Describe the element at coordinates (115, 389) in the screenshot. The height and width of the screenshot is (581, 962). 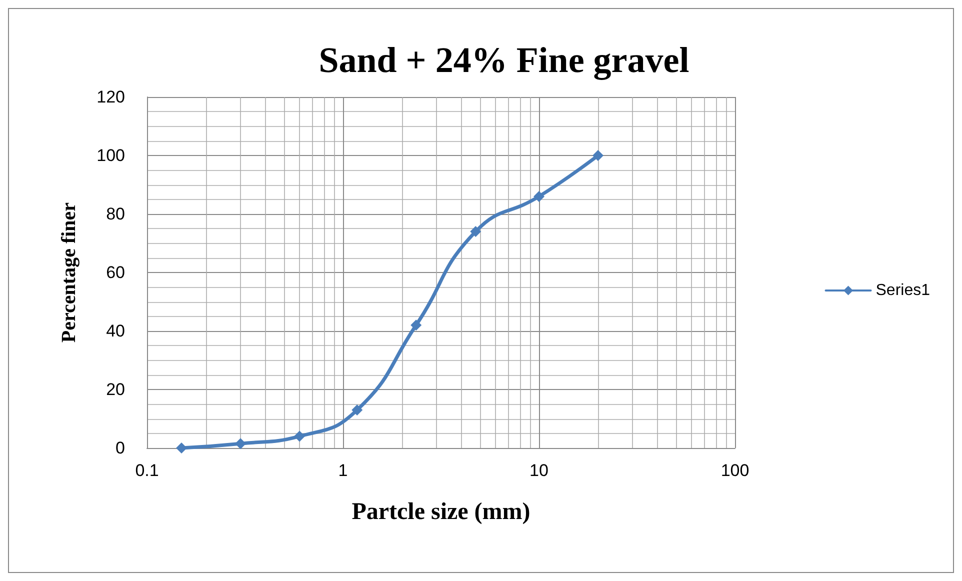
I see `y-tick-label: 20` at that location.